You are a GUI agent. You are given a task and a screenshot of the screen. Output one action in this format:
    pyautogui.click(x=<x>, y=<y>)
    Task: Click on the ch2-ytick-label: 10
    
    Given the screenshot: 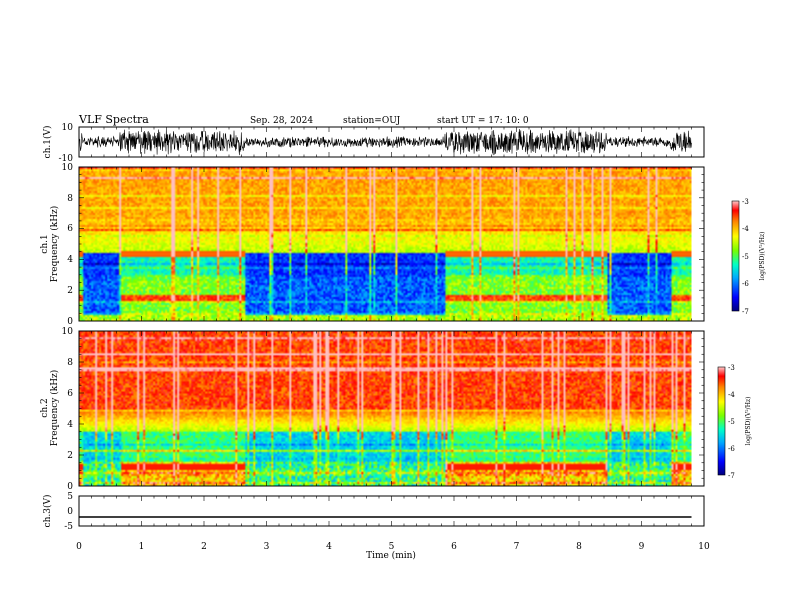 What is the action you would take?
    pyautogui.click(x=68, y=332)
    